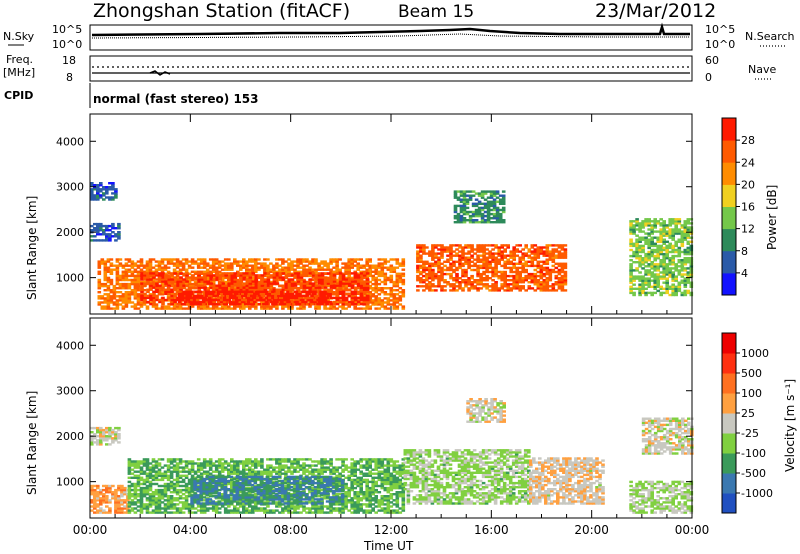 This screenshot has width=800, height=554. Describe the element at coordinates (19, 36) in the screenshot. I see `nsky-label: N.Sky` at that location.